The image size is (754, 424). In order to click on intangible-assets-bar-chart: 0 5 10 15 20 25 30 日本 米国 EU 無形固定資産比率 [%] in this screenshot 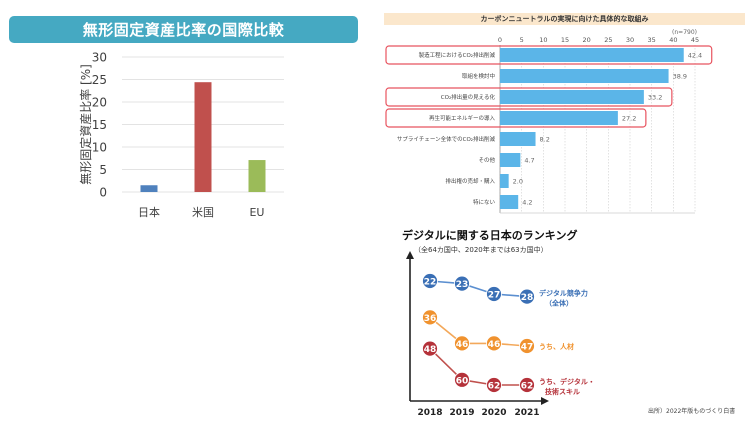, I will do `click(181, 135)`.